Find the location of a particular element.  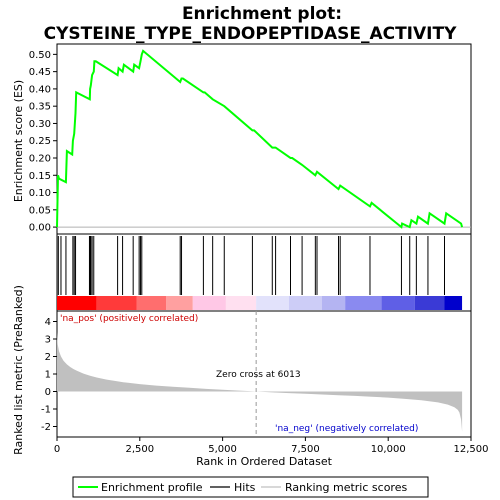

metric-tick-label: 4 is located at coordinates (48, 322).